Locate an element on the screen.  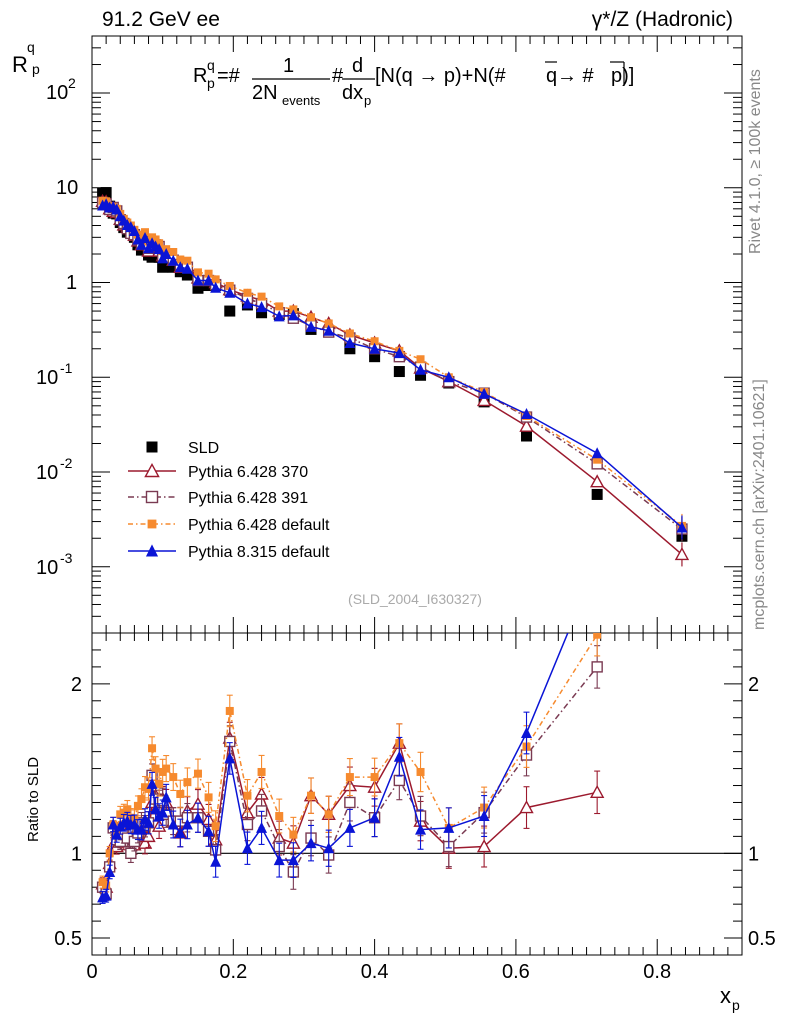
analysis-id: (SLD_2004_I630327) is located at coordinates (415, 599).